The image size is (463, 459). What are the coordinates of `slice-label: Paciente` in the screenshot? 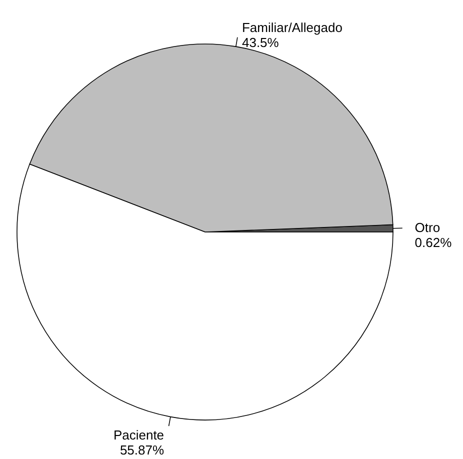 It's located at (138, 434).